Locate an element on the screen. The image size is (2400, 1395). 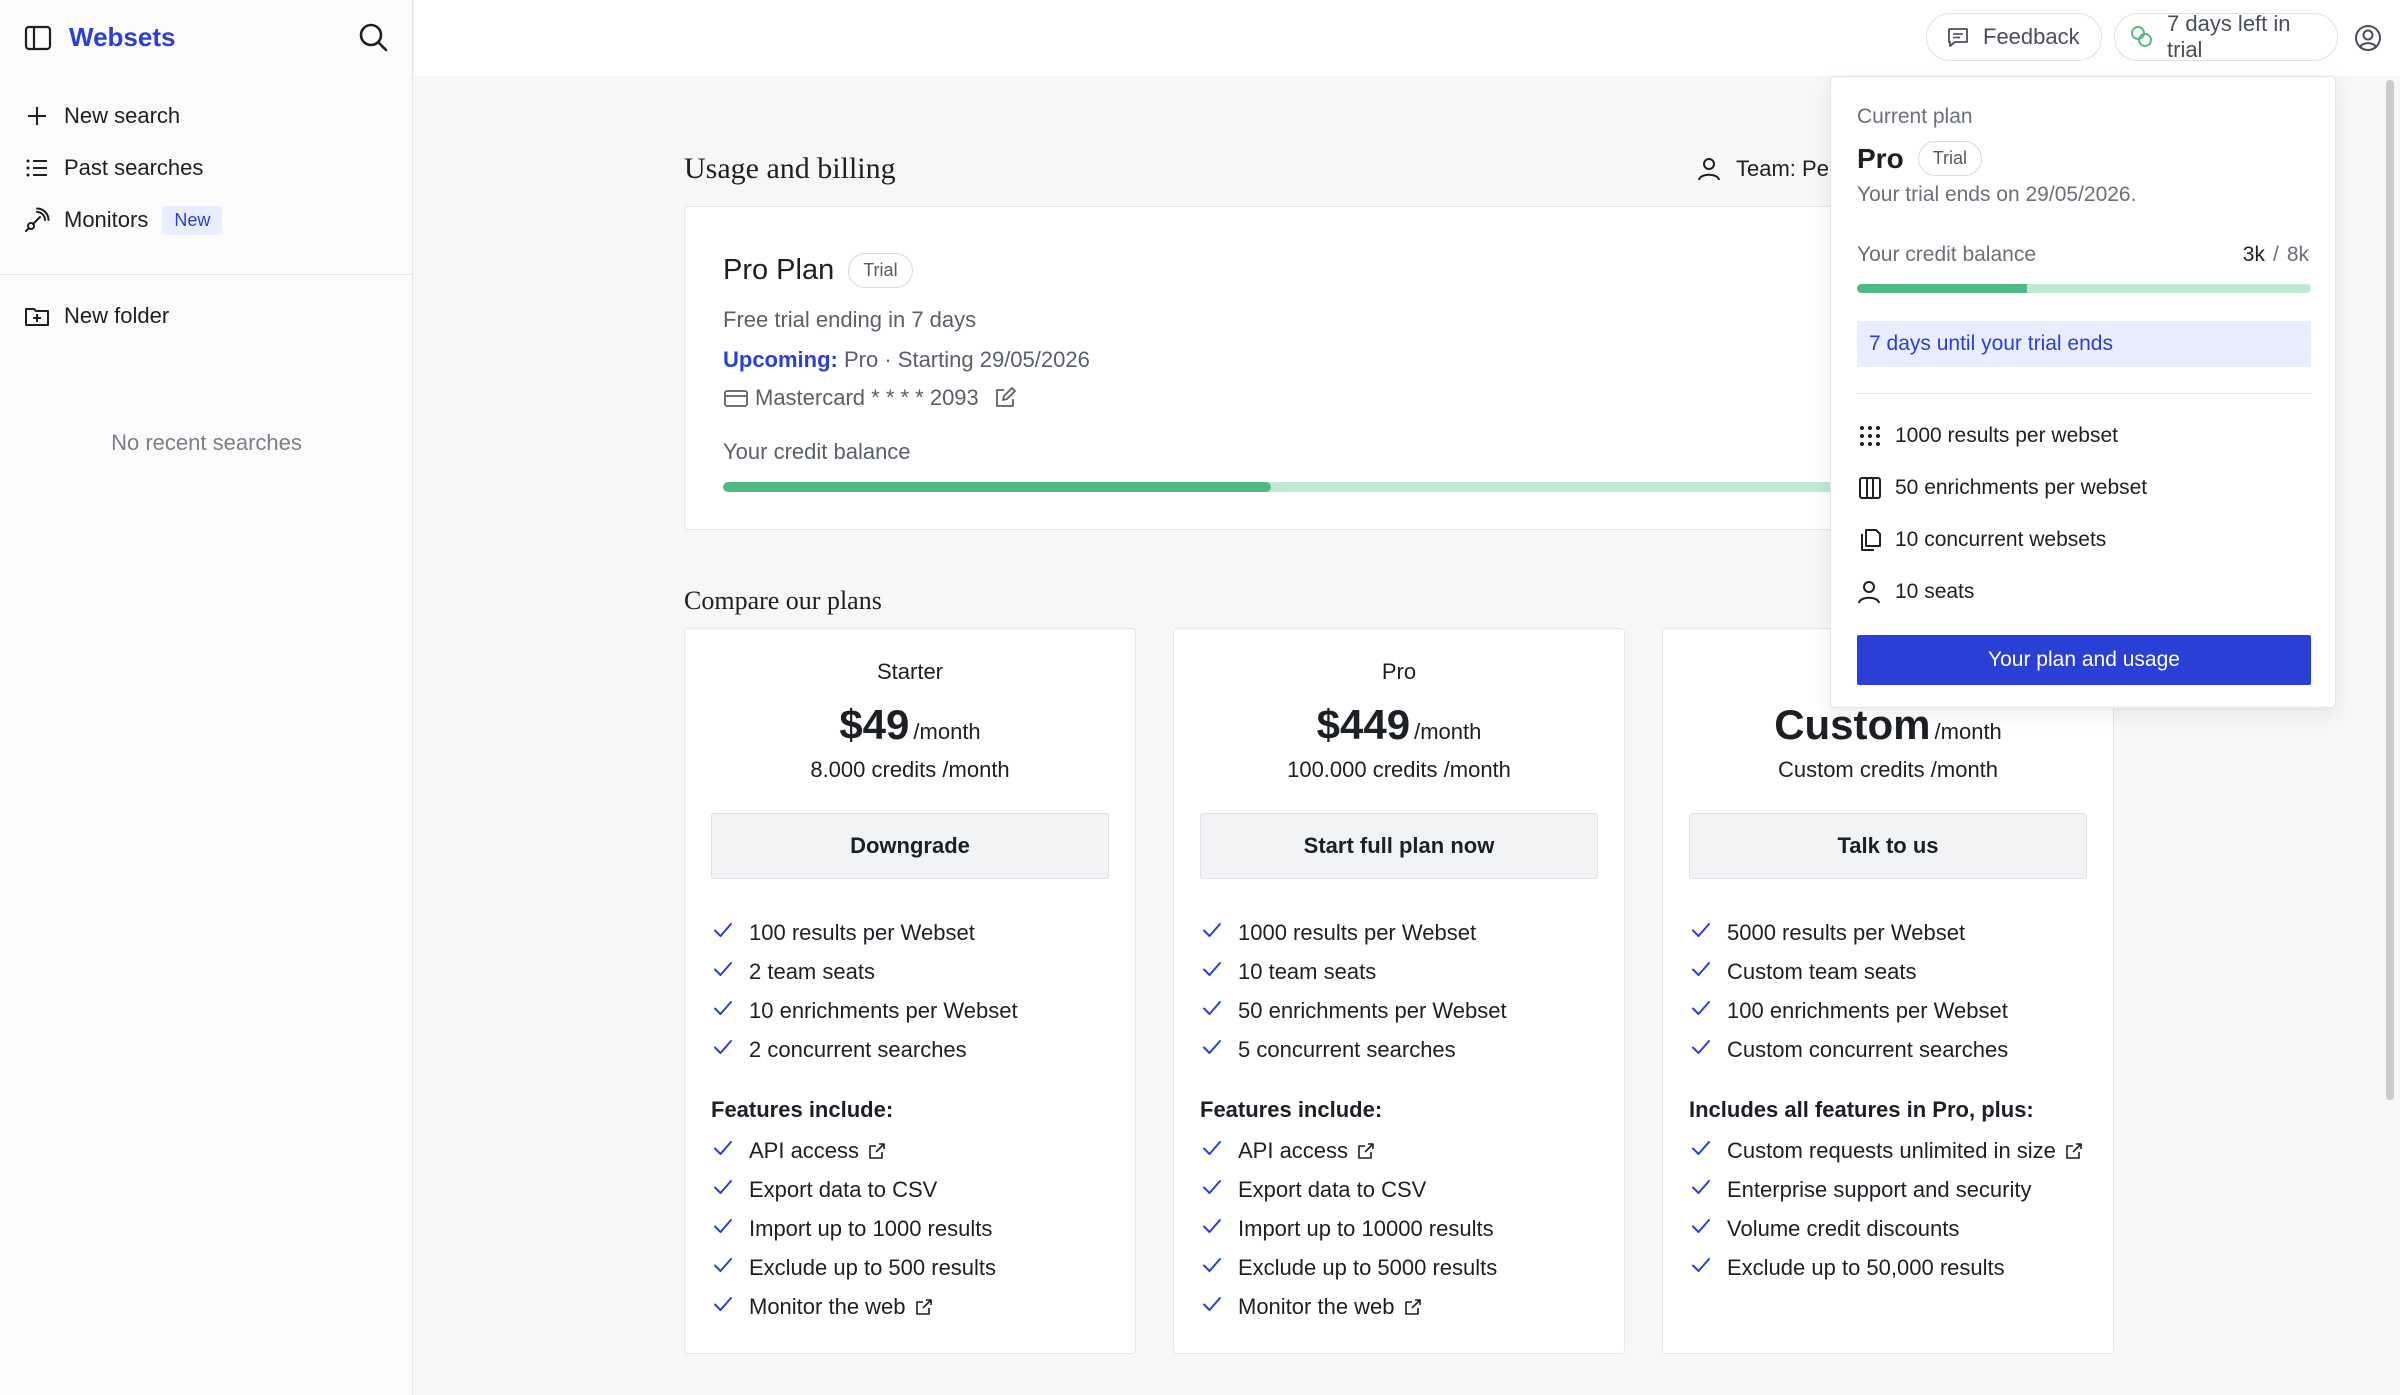
trial-tag: Trial is located at coordinates (880, 270).